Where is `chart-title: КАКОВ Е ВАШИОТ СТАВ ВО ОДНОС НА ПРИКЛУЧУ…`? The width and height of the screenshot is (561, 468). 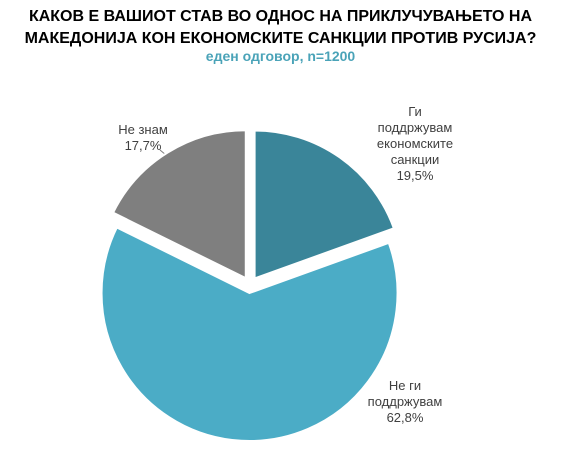
chart-title: КАКОВ Е ВАШИОТ СТАВ ВО ОДНОС НА ПРИКЛУЧУ… is located at coordinates (280, 27).